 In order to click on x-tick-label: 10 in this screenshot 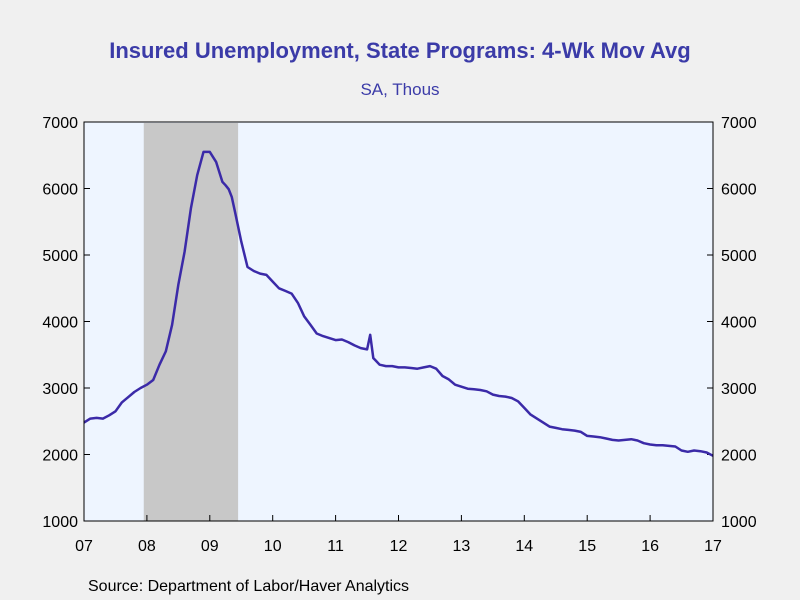, I will do `click(273, 546)`.